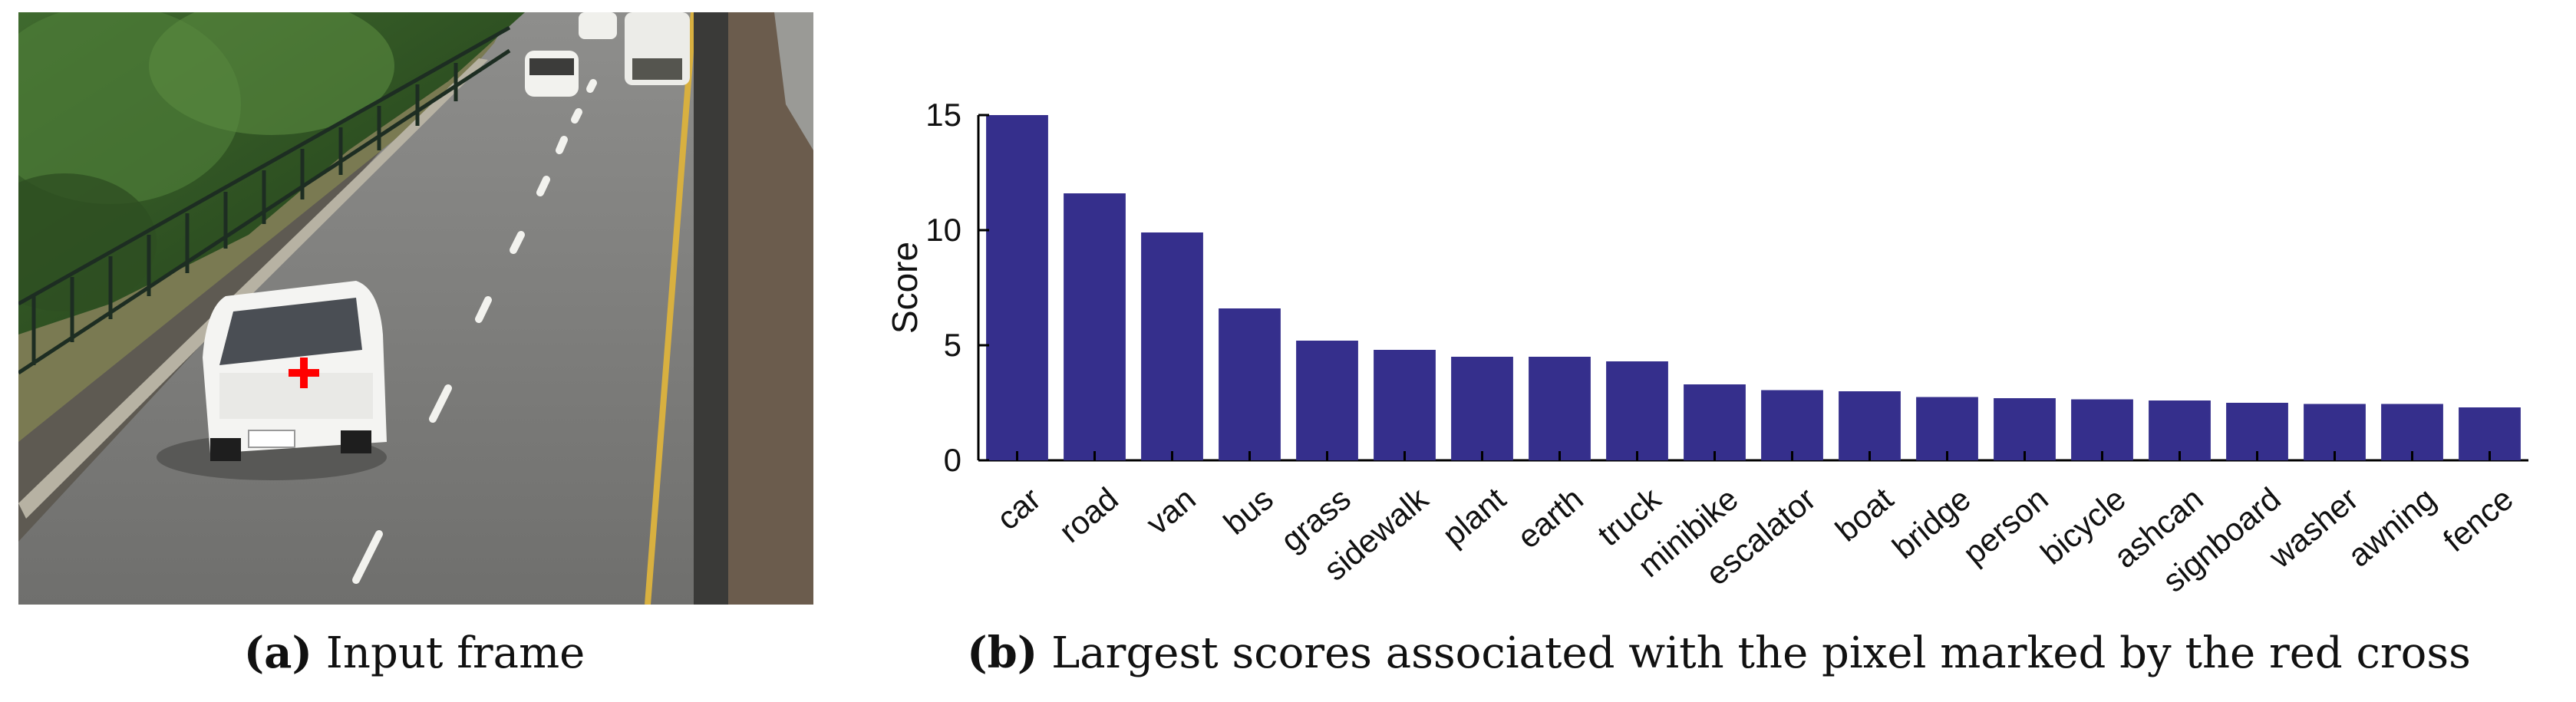 This screenshot has width=2576, height=702. What do you see at coordinates (455, 653) in the screenshot?
I see `caption-a-text: Input frame` at bounding box center [455, 653].